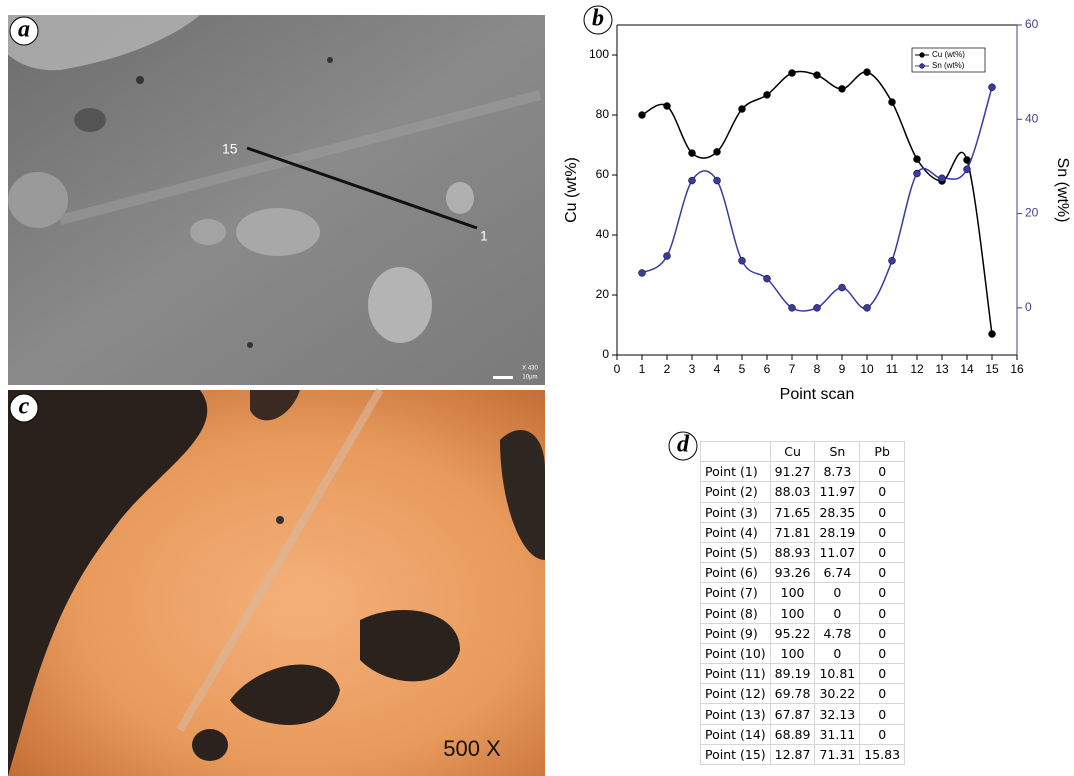 The height and width of the screenshot is (776, 1074). I want to click on y2-tick-label: 40, so click(1032, 118).